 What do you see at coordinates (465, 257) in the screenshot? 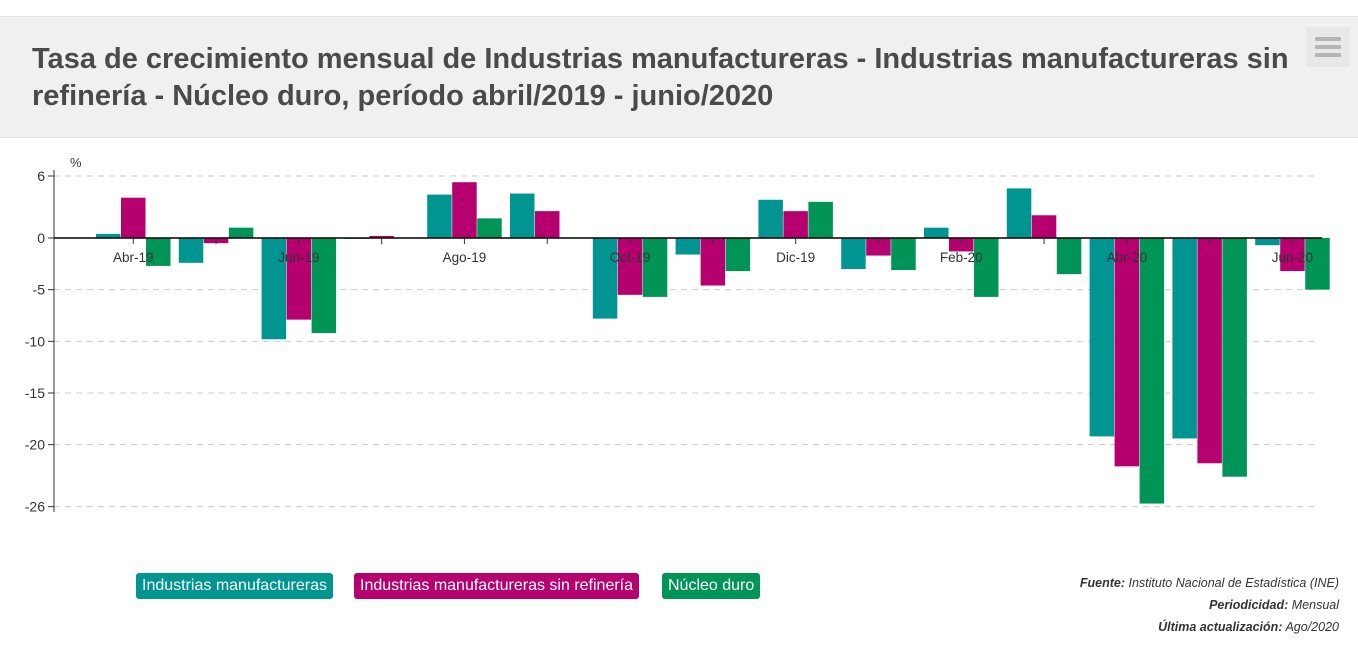
I see `x-tick-label: Ago-19` at bounding box center [465, 257].